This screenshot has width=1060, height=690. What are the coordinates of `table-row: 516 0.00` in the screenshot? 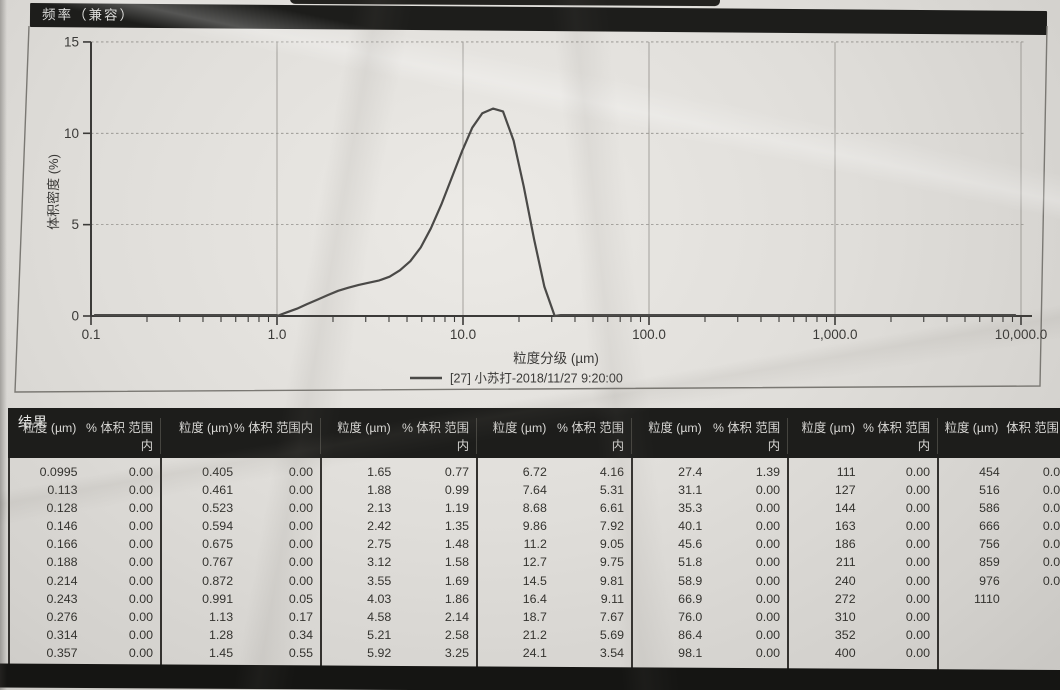 It's located at (999, 490).